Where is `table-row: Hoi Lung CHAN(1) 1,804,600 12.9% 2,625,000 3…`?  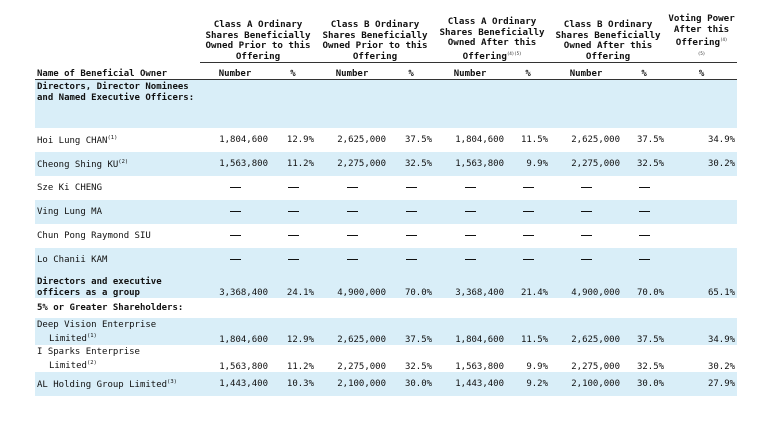
table-row: Hoi Lung CHAN(1) 1,804,600 12.9% 2,625,000 3… is located at coordinates (386, 140).